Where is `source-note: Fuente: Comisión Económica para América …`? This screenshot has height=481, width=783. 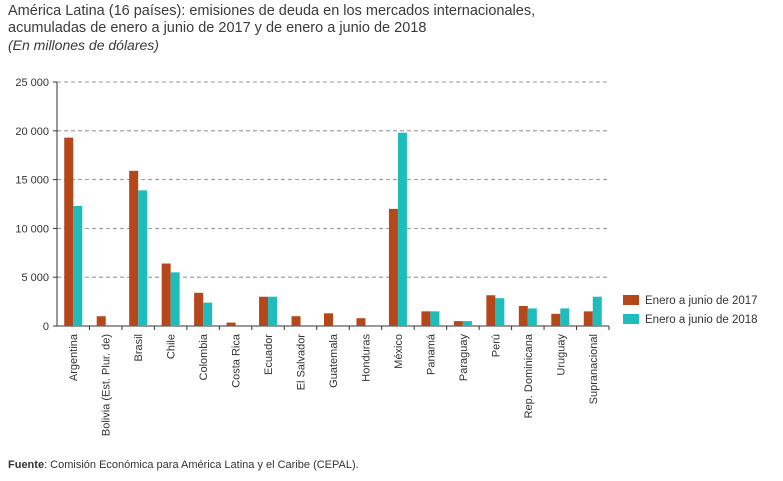
source-note: Fuente: Comisión Económica para América … is located at coordinates (183, 465).